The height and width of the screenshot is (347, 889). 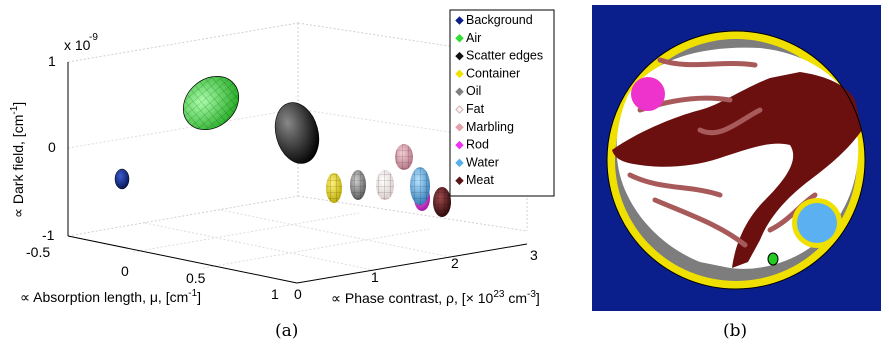 What do you see at coordinates (52, 147) in the screenshot?
I see `z-tick-label: 0` at bounding box center [52, 147].